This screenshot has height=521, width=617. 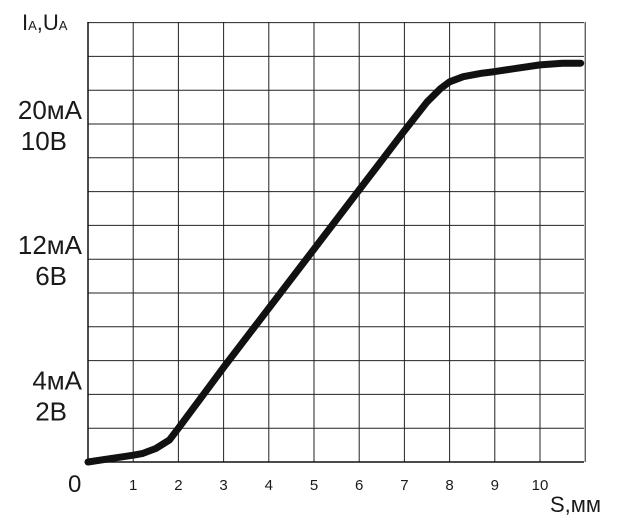 What do you see at coordinates (74, 484) in the screenshot?
I see `origin-label: 0` at bounding box center [74, 484].